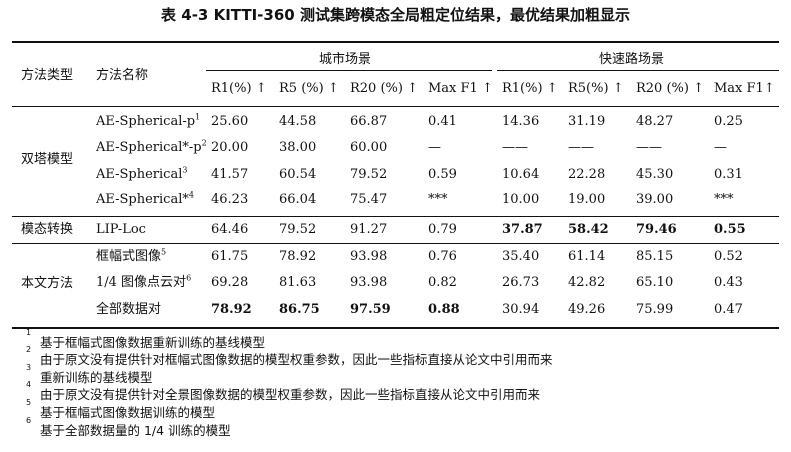  Describe the element at coordinates (521, 282) in the screenshot. I see `value-cell: 26.73` at that location.